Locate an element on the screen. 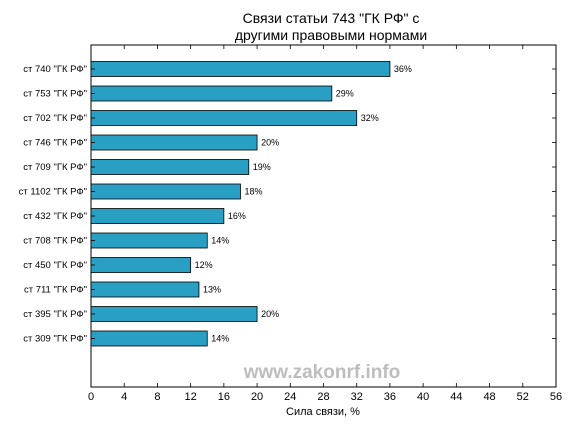 This screenshot has height=432, width=576. chart-title-line-1: Связи статьи 743 "ГК РФ" с is located at coordinates (331, 18).